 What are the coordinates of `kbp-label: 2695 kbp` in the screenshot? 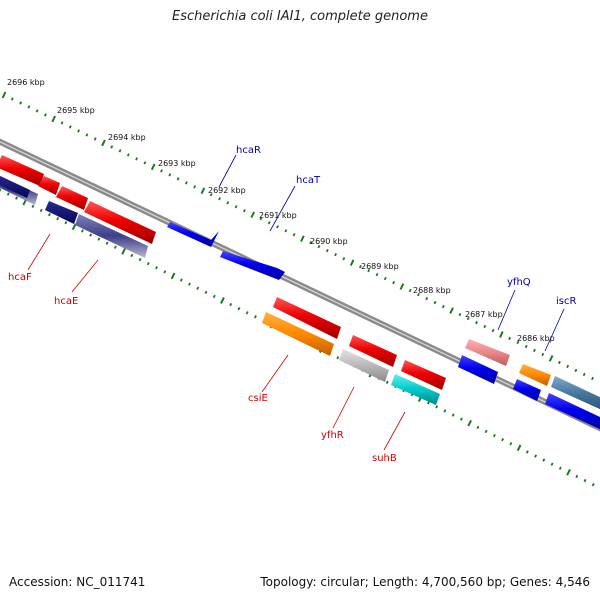 It's located at (76, 110).